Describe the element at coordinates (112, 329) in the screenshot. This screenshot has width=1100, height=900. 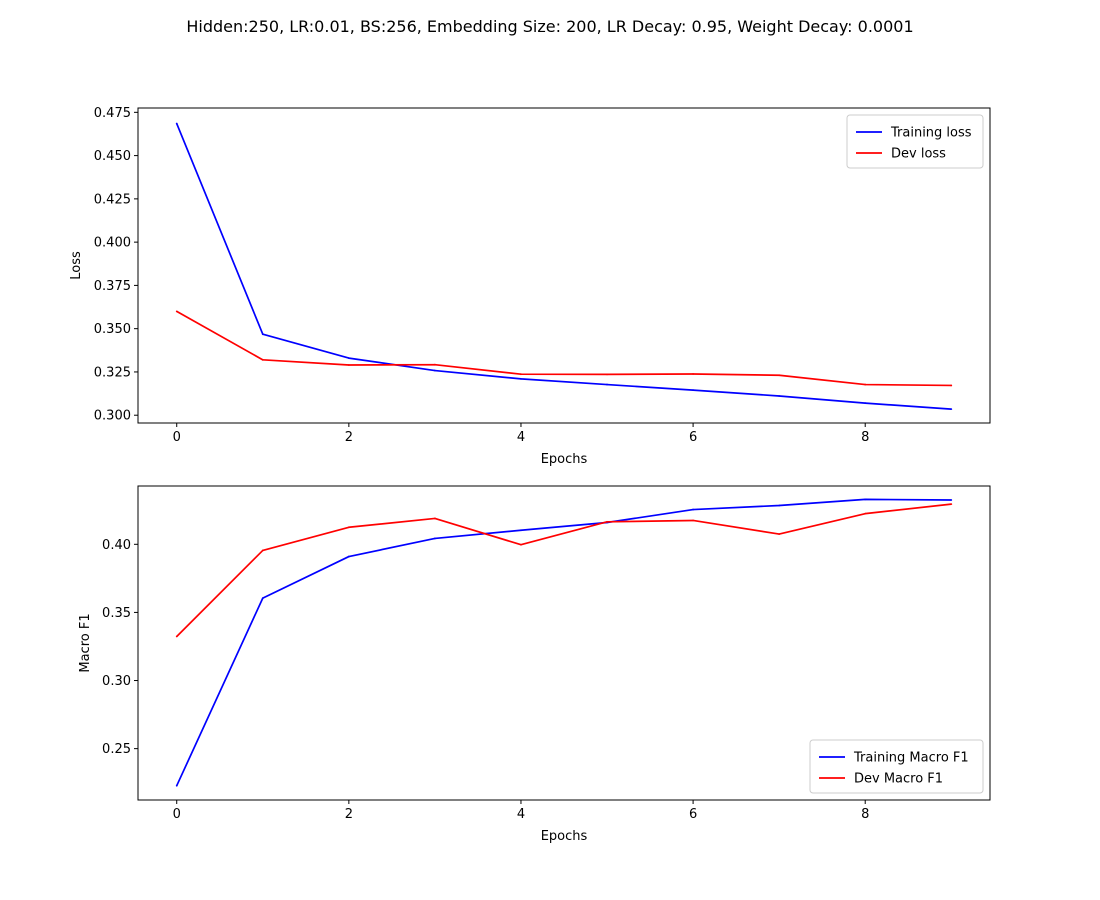
I see `loss-y-tick-label: 0.350` at that location.